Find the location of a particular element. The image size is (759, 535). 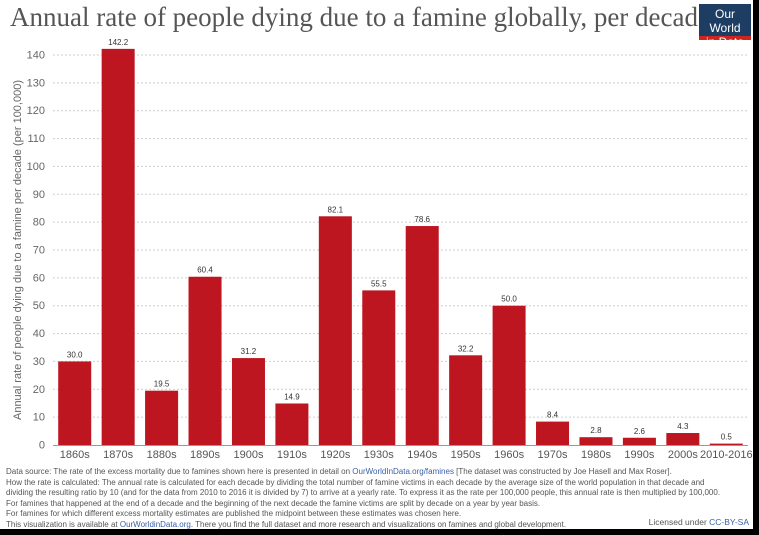

bar-value-label: 31.2 is located at coordinates (249, 351).